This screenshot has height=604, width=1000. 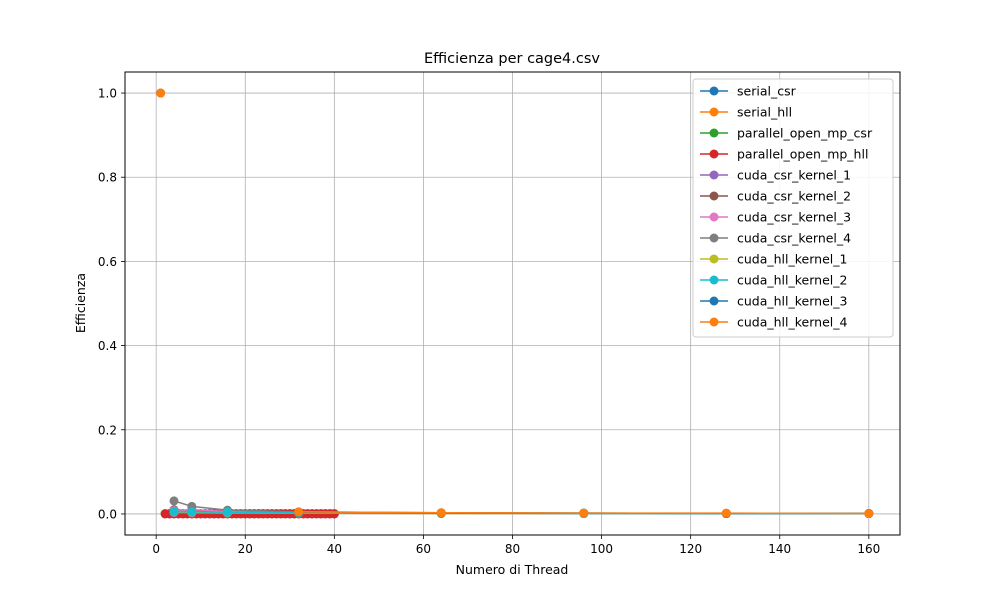 What do you see at coordinates (868, 549) in the screenshot?
I see `x-tick-label: 160` at bounding box center [868, 549].